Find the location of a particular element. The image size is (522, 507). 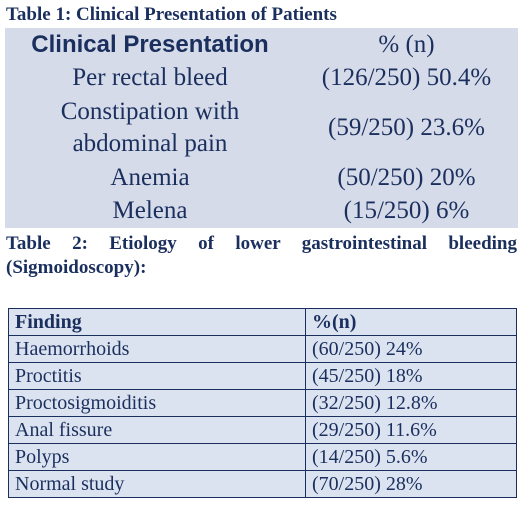

table-row: Melena (15/250) 6% is located at coordinates (261, 211).